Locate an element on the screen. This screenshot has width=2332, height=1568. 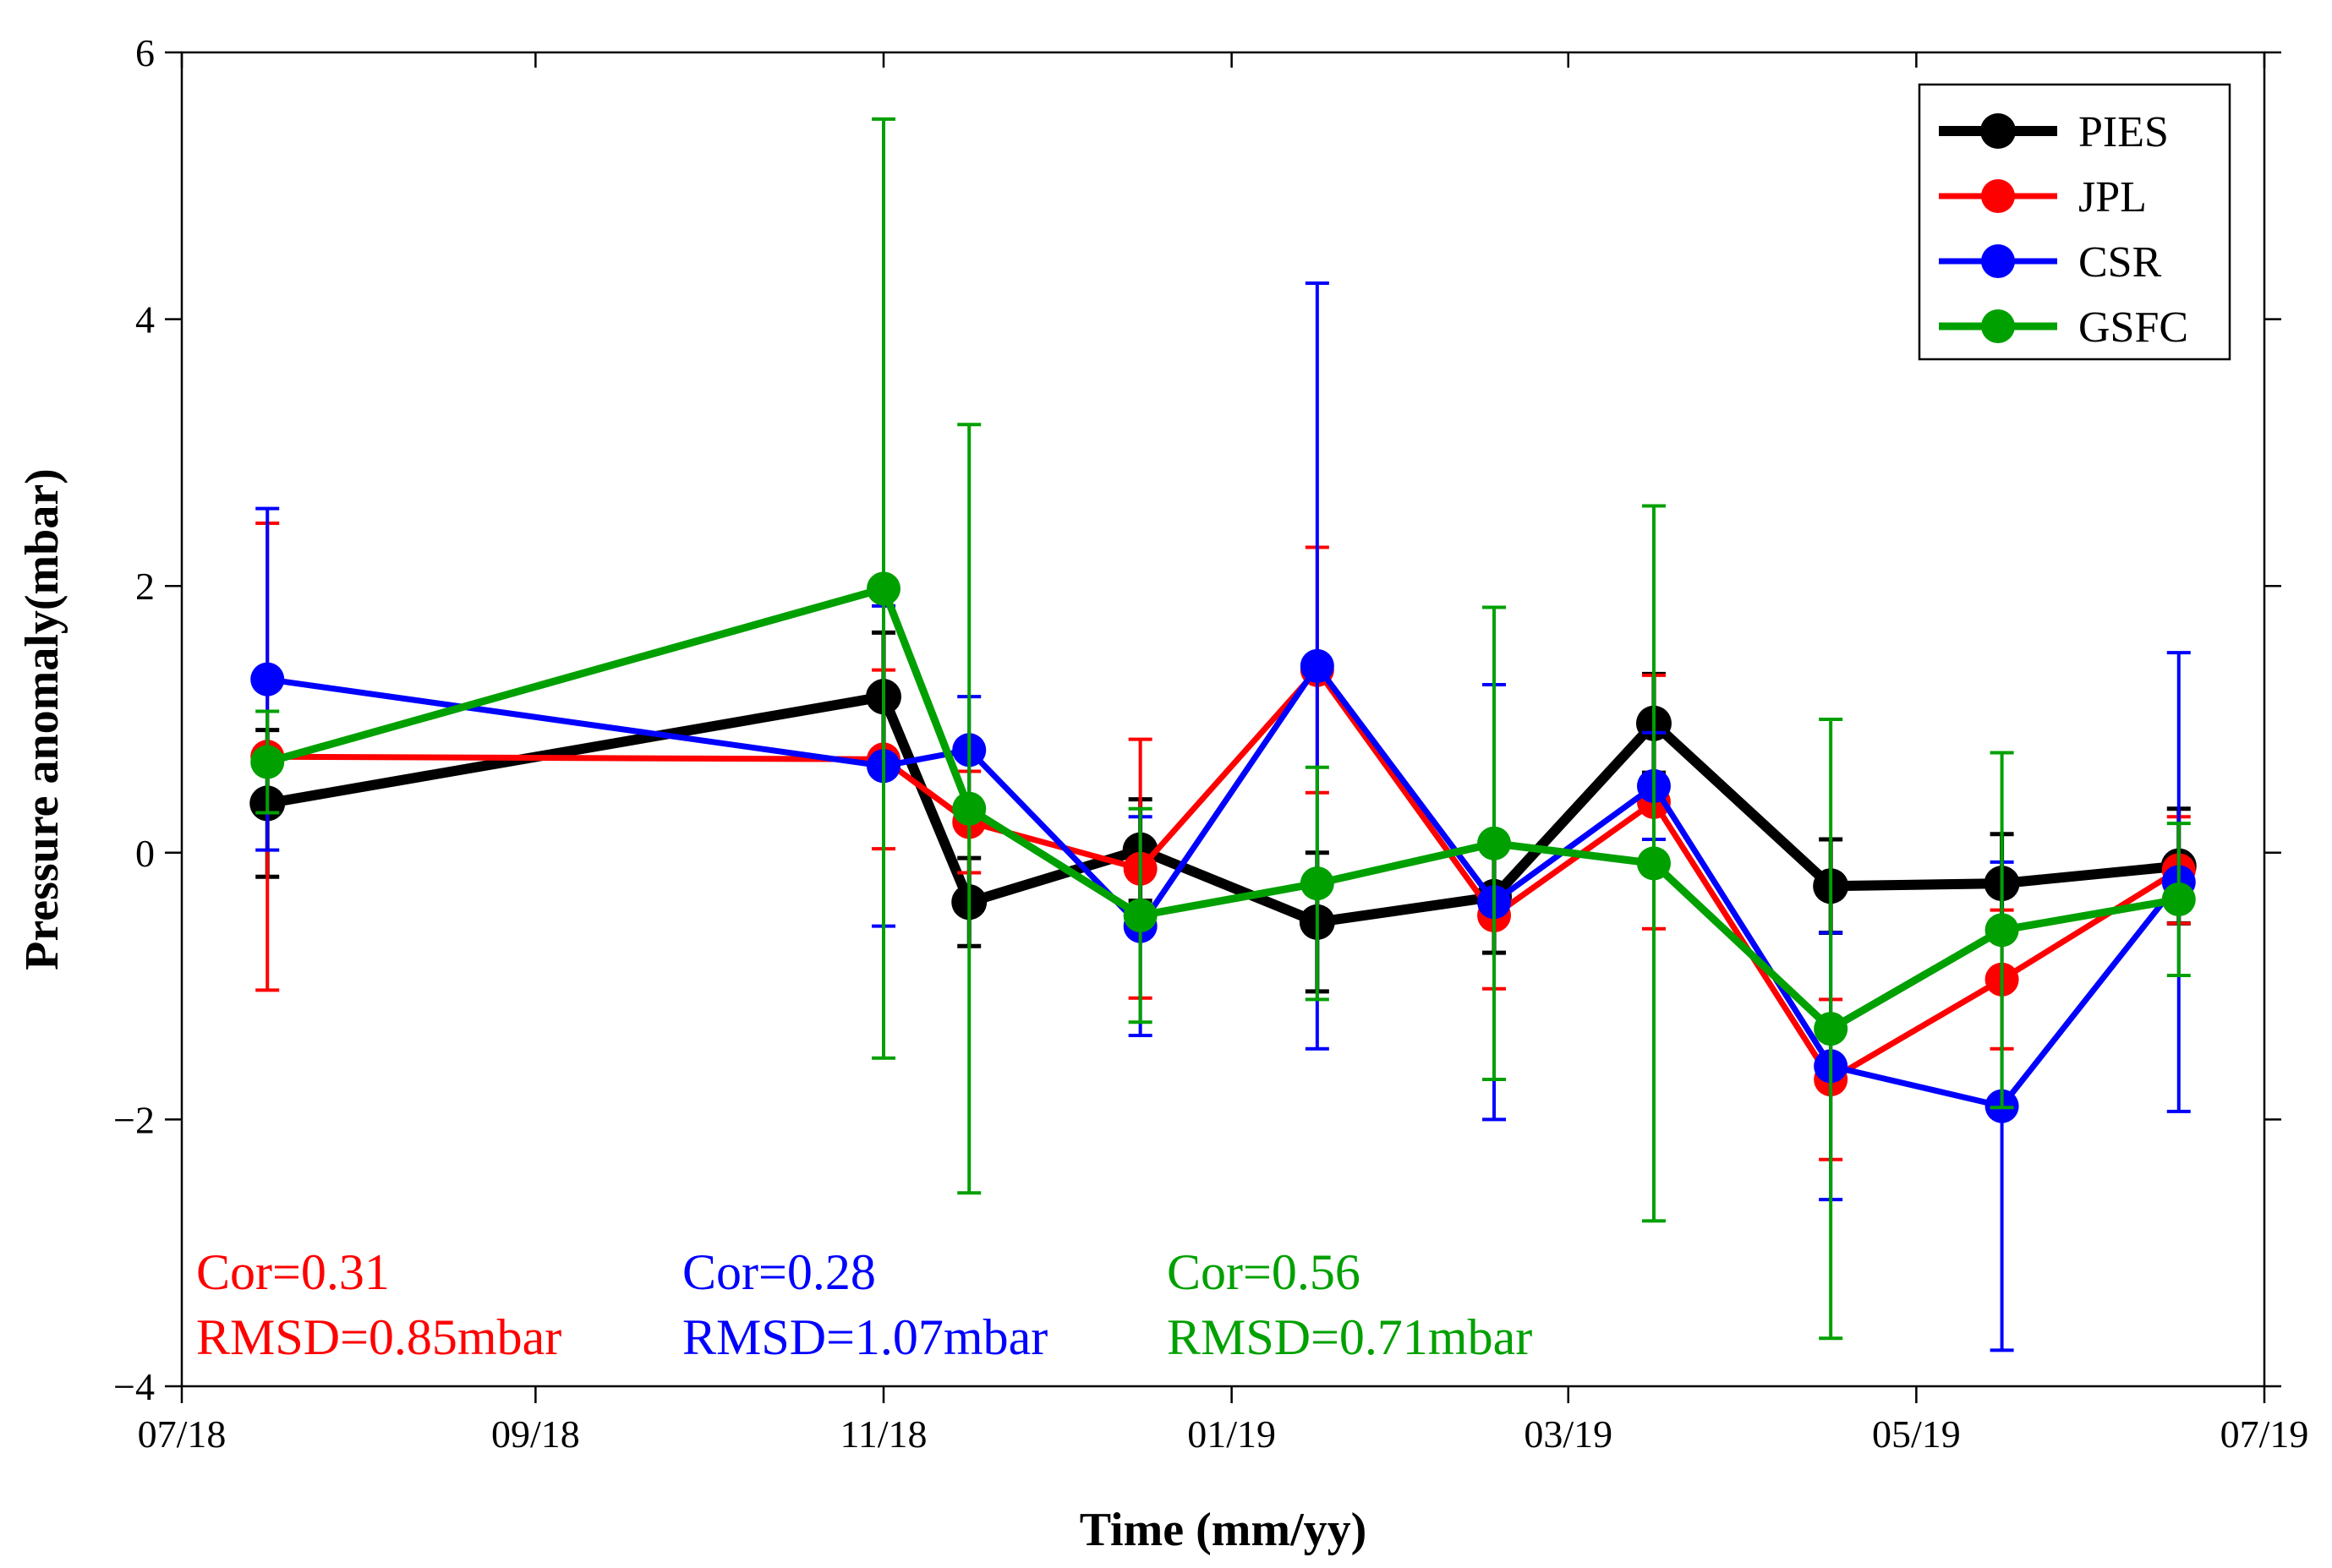
y-tick-label: 6 is located at coordinates (145, 52).